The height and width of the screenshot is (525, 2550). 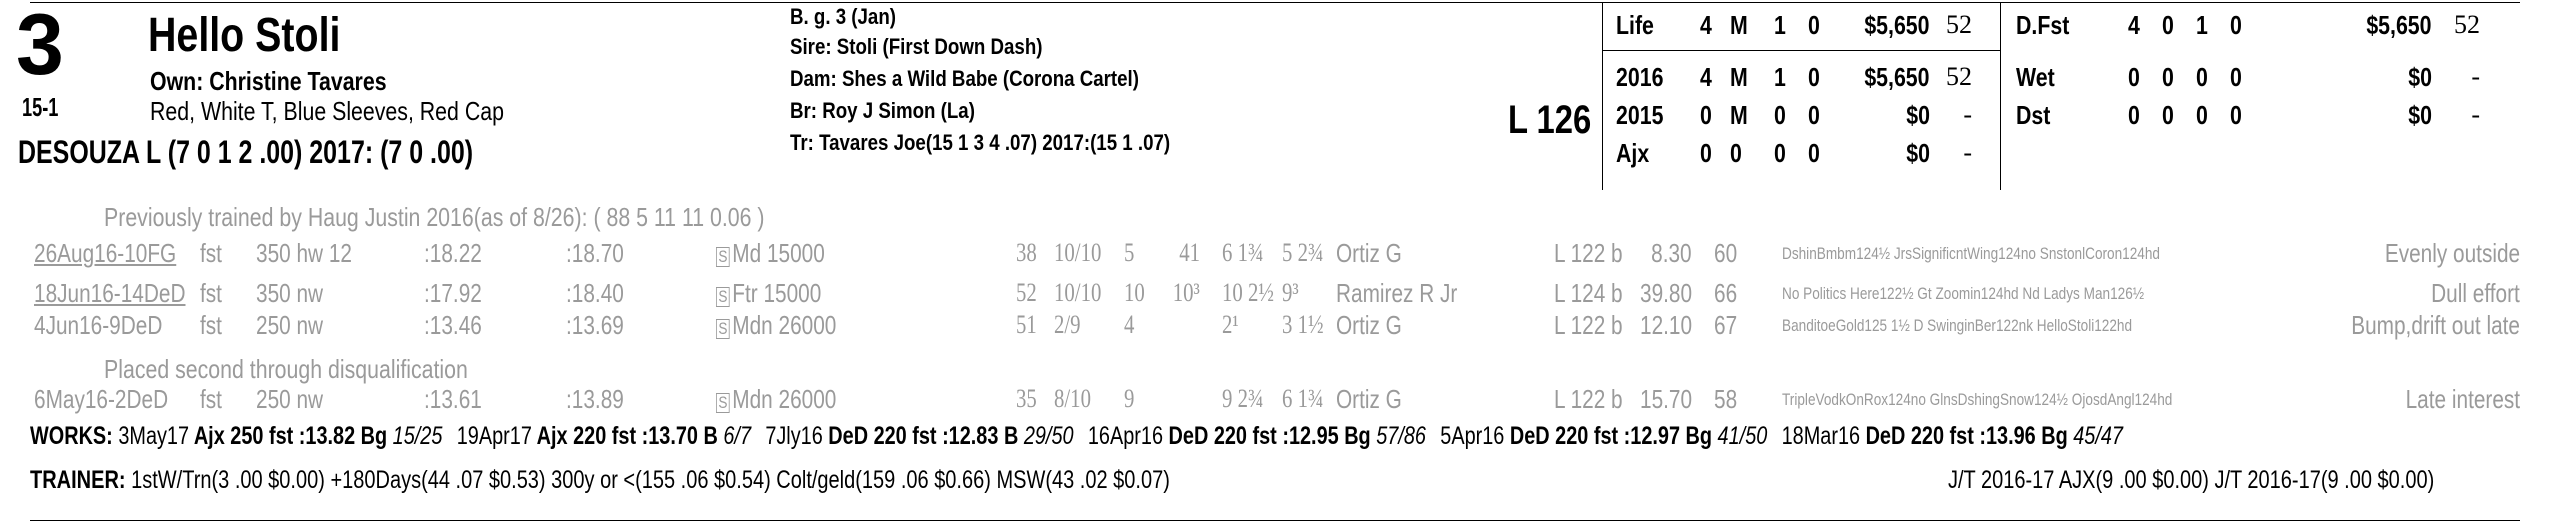 I want to click on pp-start: 5, so click(x=1129, y=252).